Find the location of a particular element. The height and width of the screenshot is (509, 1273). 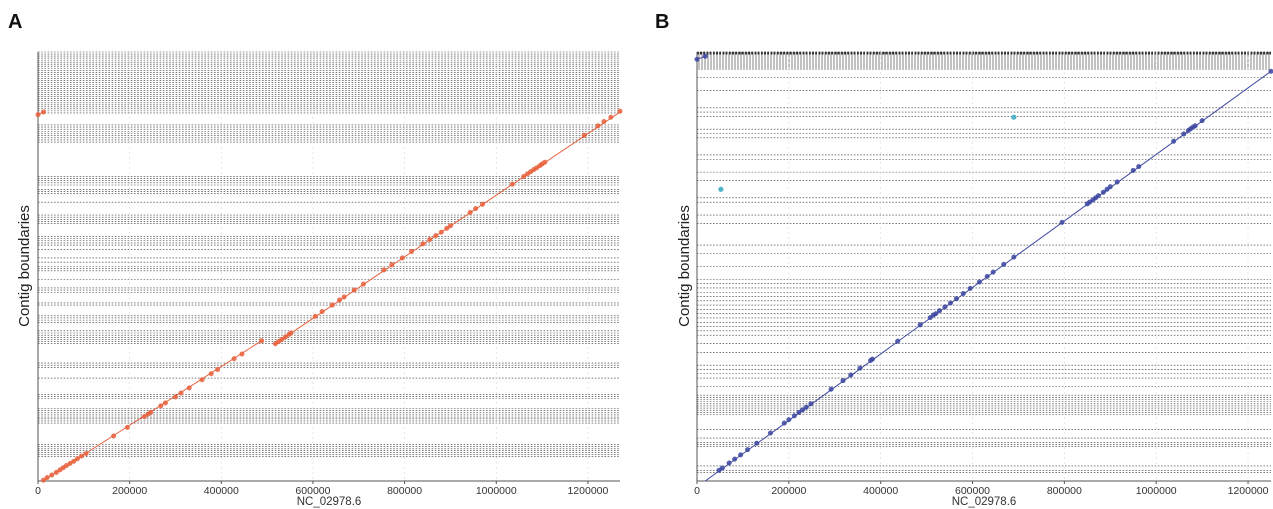

outlier-point is located at coordinates (1014, 117).